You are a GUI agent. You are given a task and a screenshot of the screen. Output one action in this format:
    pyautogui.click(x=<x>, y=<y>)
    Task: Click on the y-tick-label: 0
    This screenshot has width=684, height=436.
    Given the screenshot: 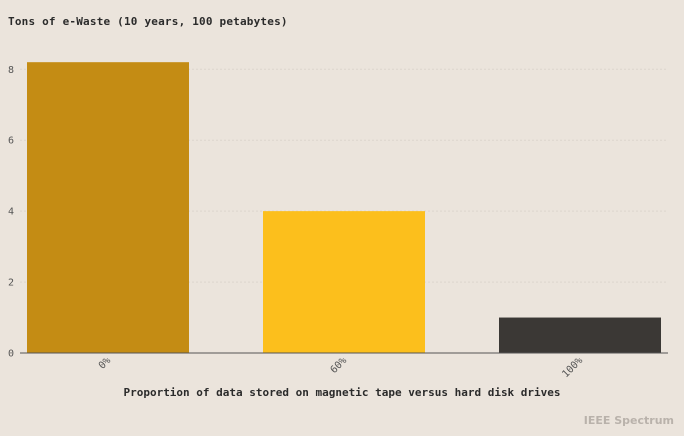 What is the action you would take?
    pyautogui.click(x=11, y=354)
    